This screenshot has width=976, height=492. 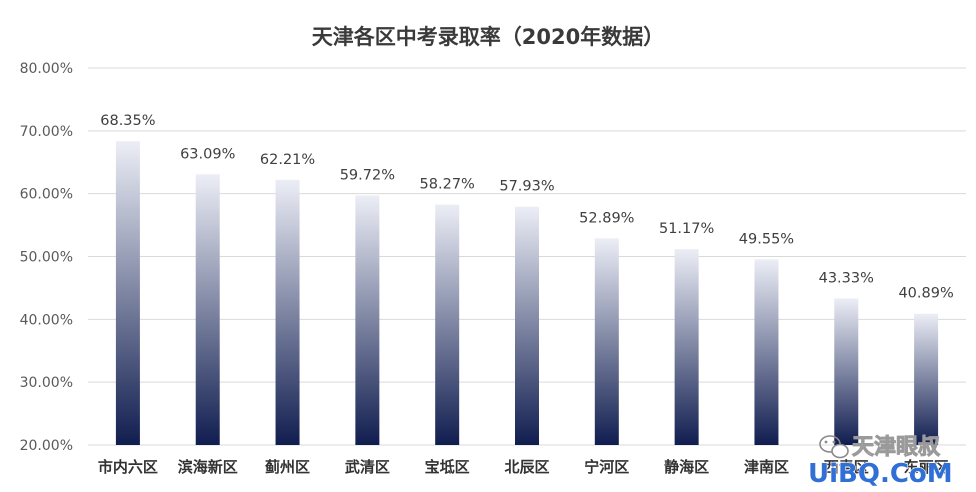 I want to click on x-tick-label: 北辰区, so click(x=526, y=467).